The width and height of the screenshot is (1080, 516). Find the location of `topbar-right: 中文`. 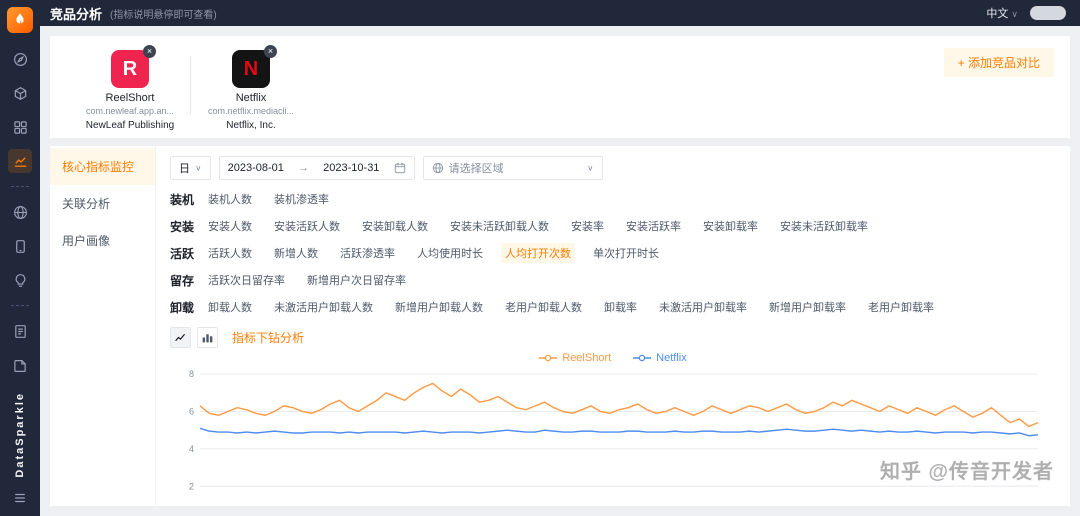

topbar-right: 中文 is located at coordinates (1026, 13).